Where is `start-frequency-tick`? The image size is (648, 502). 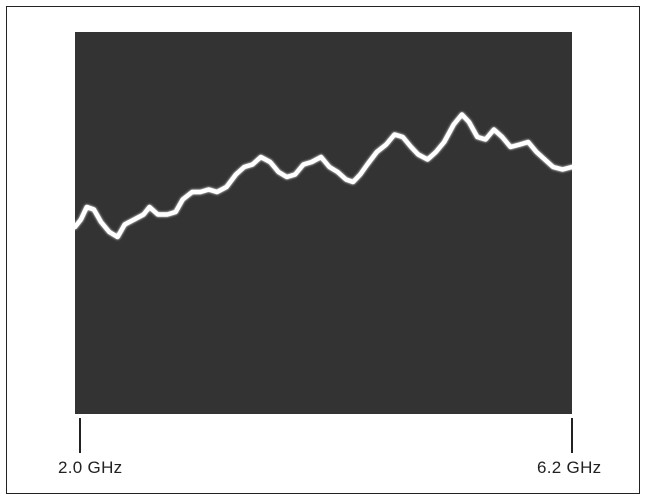
start-frequency-tick is located at coordinates (80, 435).